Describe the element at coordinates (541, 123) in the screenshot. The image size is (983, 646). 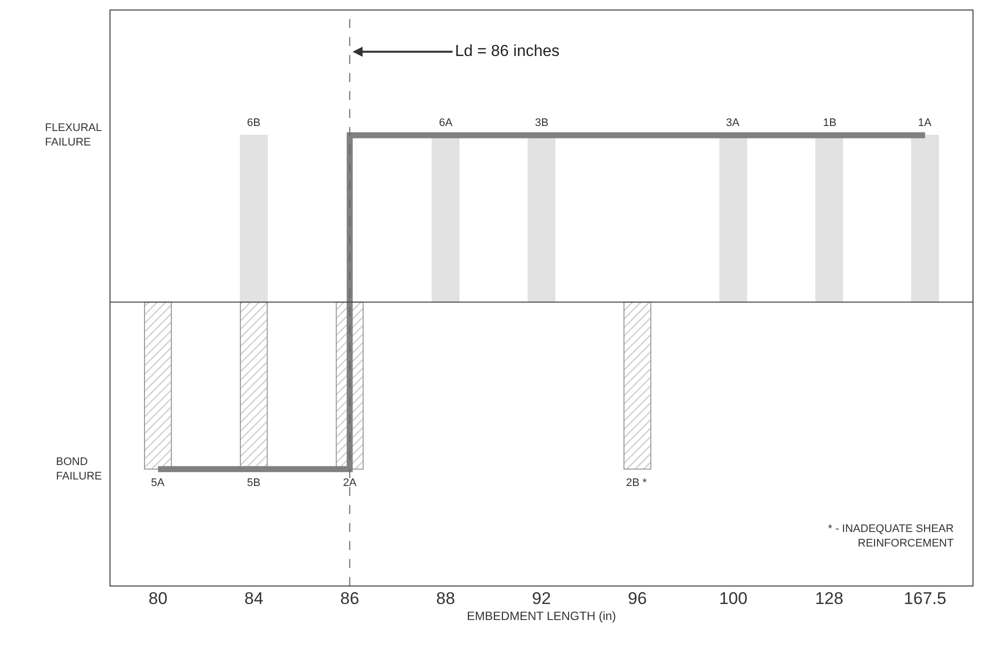
I see `annotation: 3B` at that location.